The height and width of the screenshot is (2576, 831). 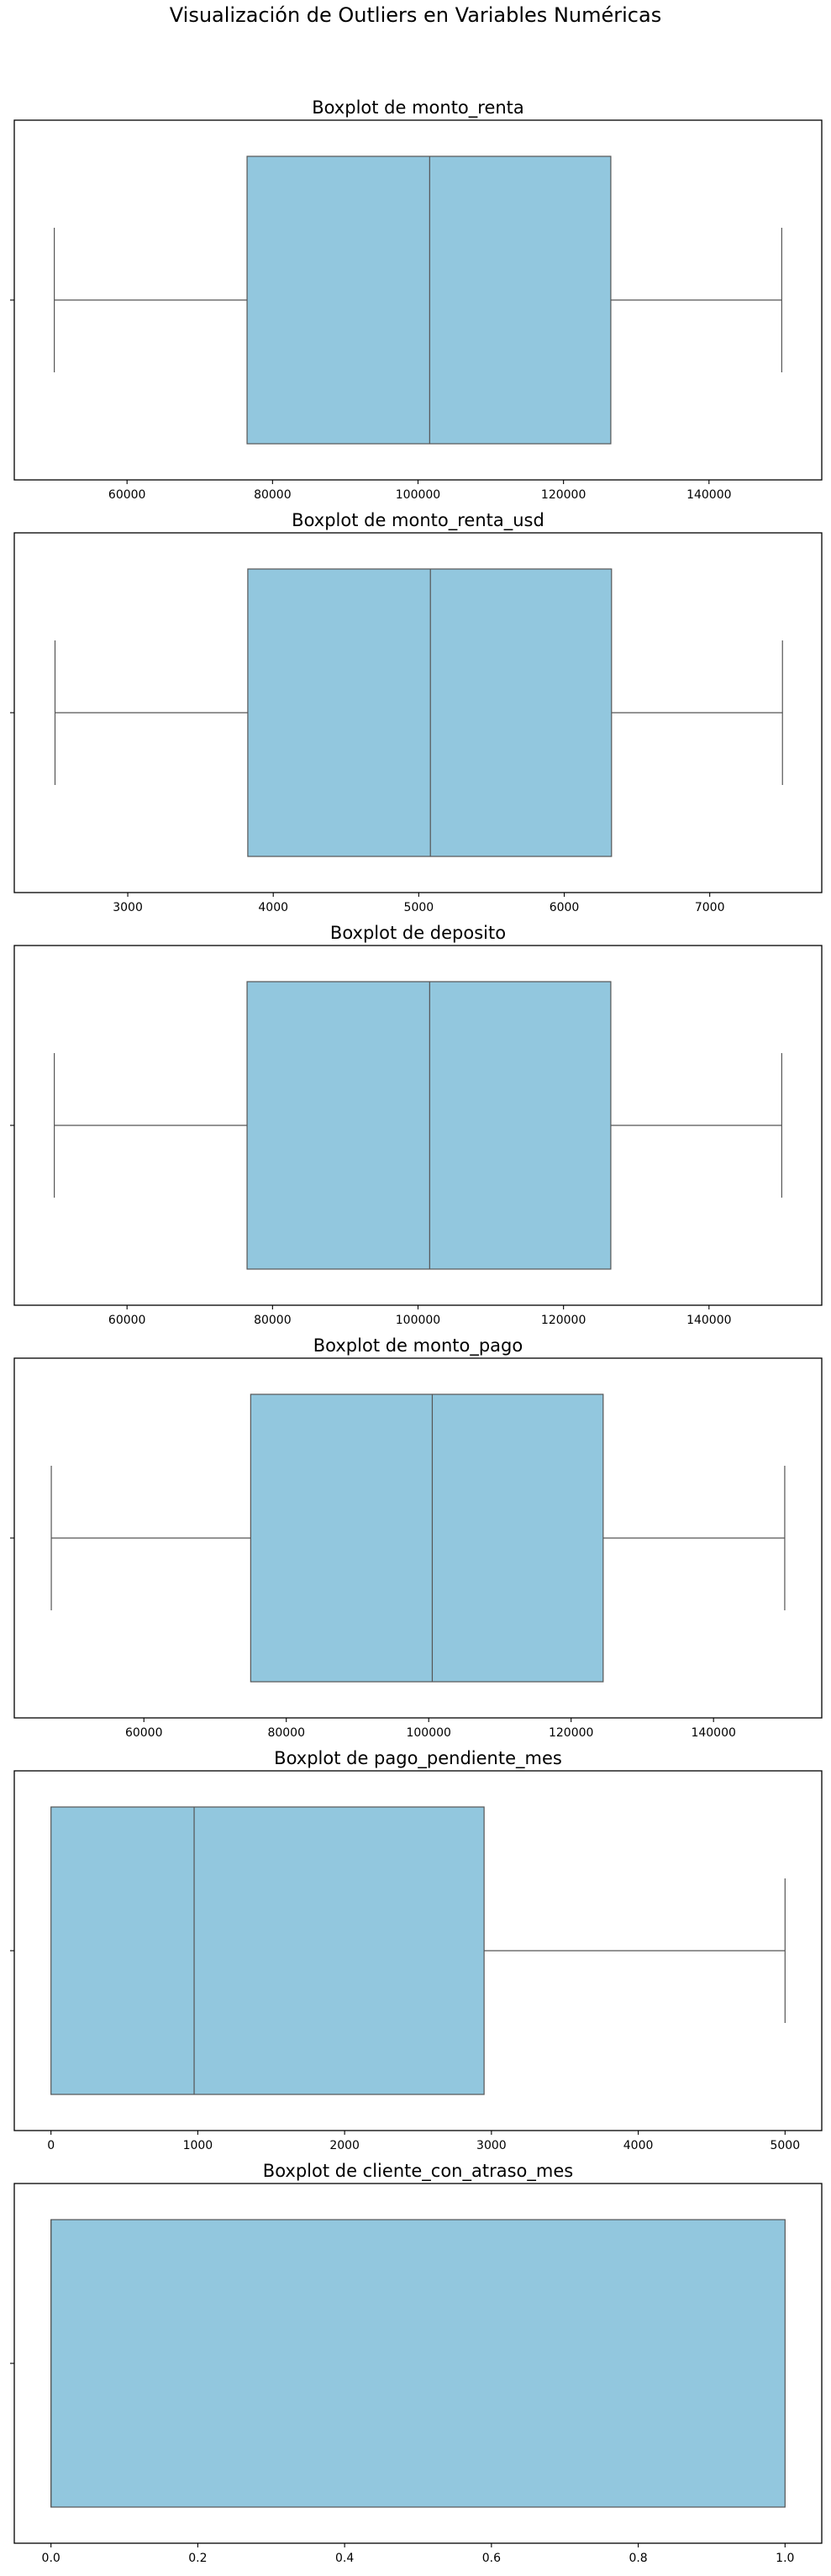 What do you see at coordinates (492, 2558) in the screenshot?
I see `x-tick-label: 0.6` at bounding box center [492, 2558].